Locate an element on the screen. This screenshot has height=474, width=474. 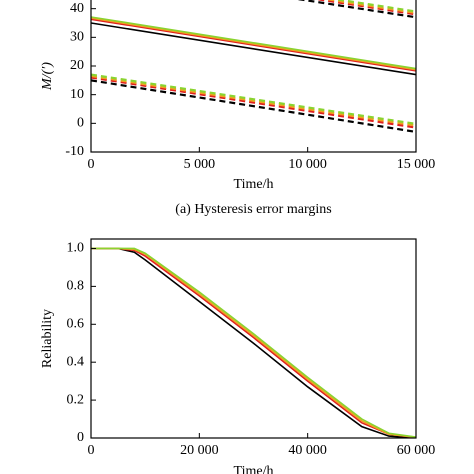
x-tick-label: 5 000 is located at coordinates (200, 164).